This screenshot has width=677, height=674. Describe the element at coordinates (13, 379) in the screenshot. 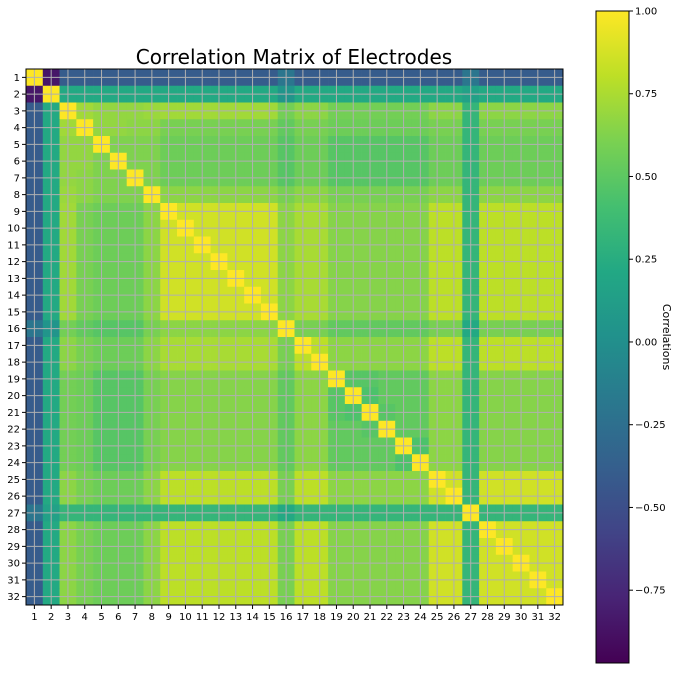

I see `y-tick-label: 19` at that location.